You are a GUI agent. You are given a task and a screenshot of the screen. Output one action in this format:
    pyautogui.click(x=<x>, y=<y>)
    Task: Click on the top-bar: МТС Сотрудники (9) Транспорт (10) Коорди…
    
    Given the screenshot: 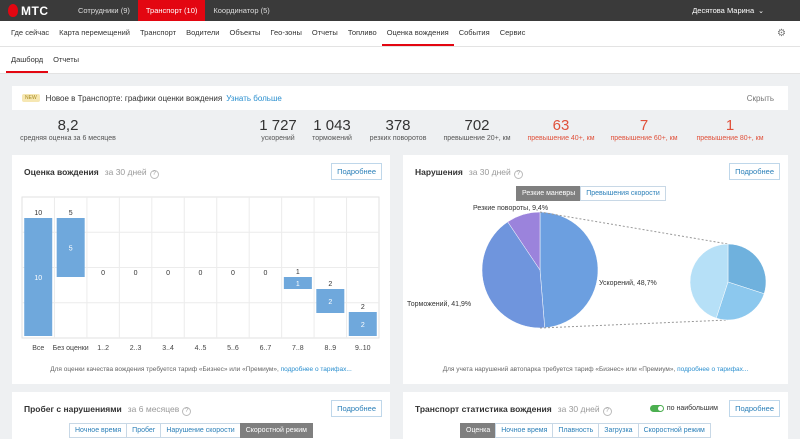 What is the action you would take?
    pyautogui.click(x=400, y=10)
    